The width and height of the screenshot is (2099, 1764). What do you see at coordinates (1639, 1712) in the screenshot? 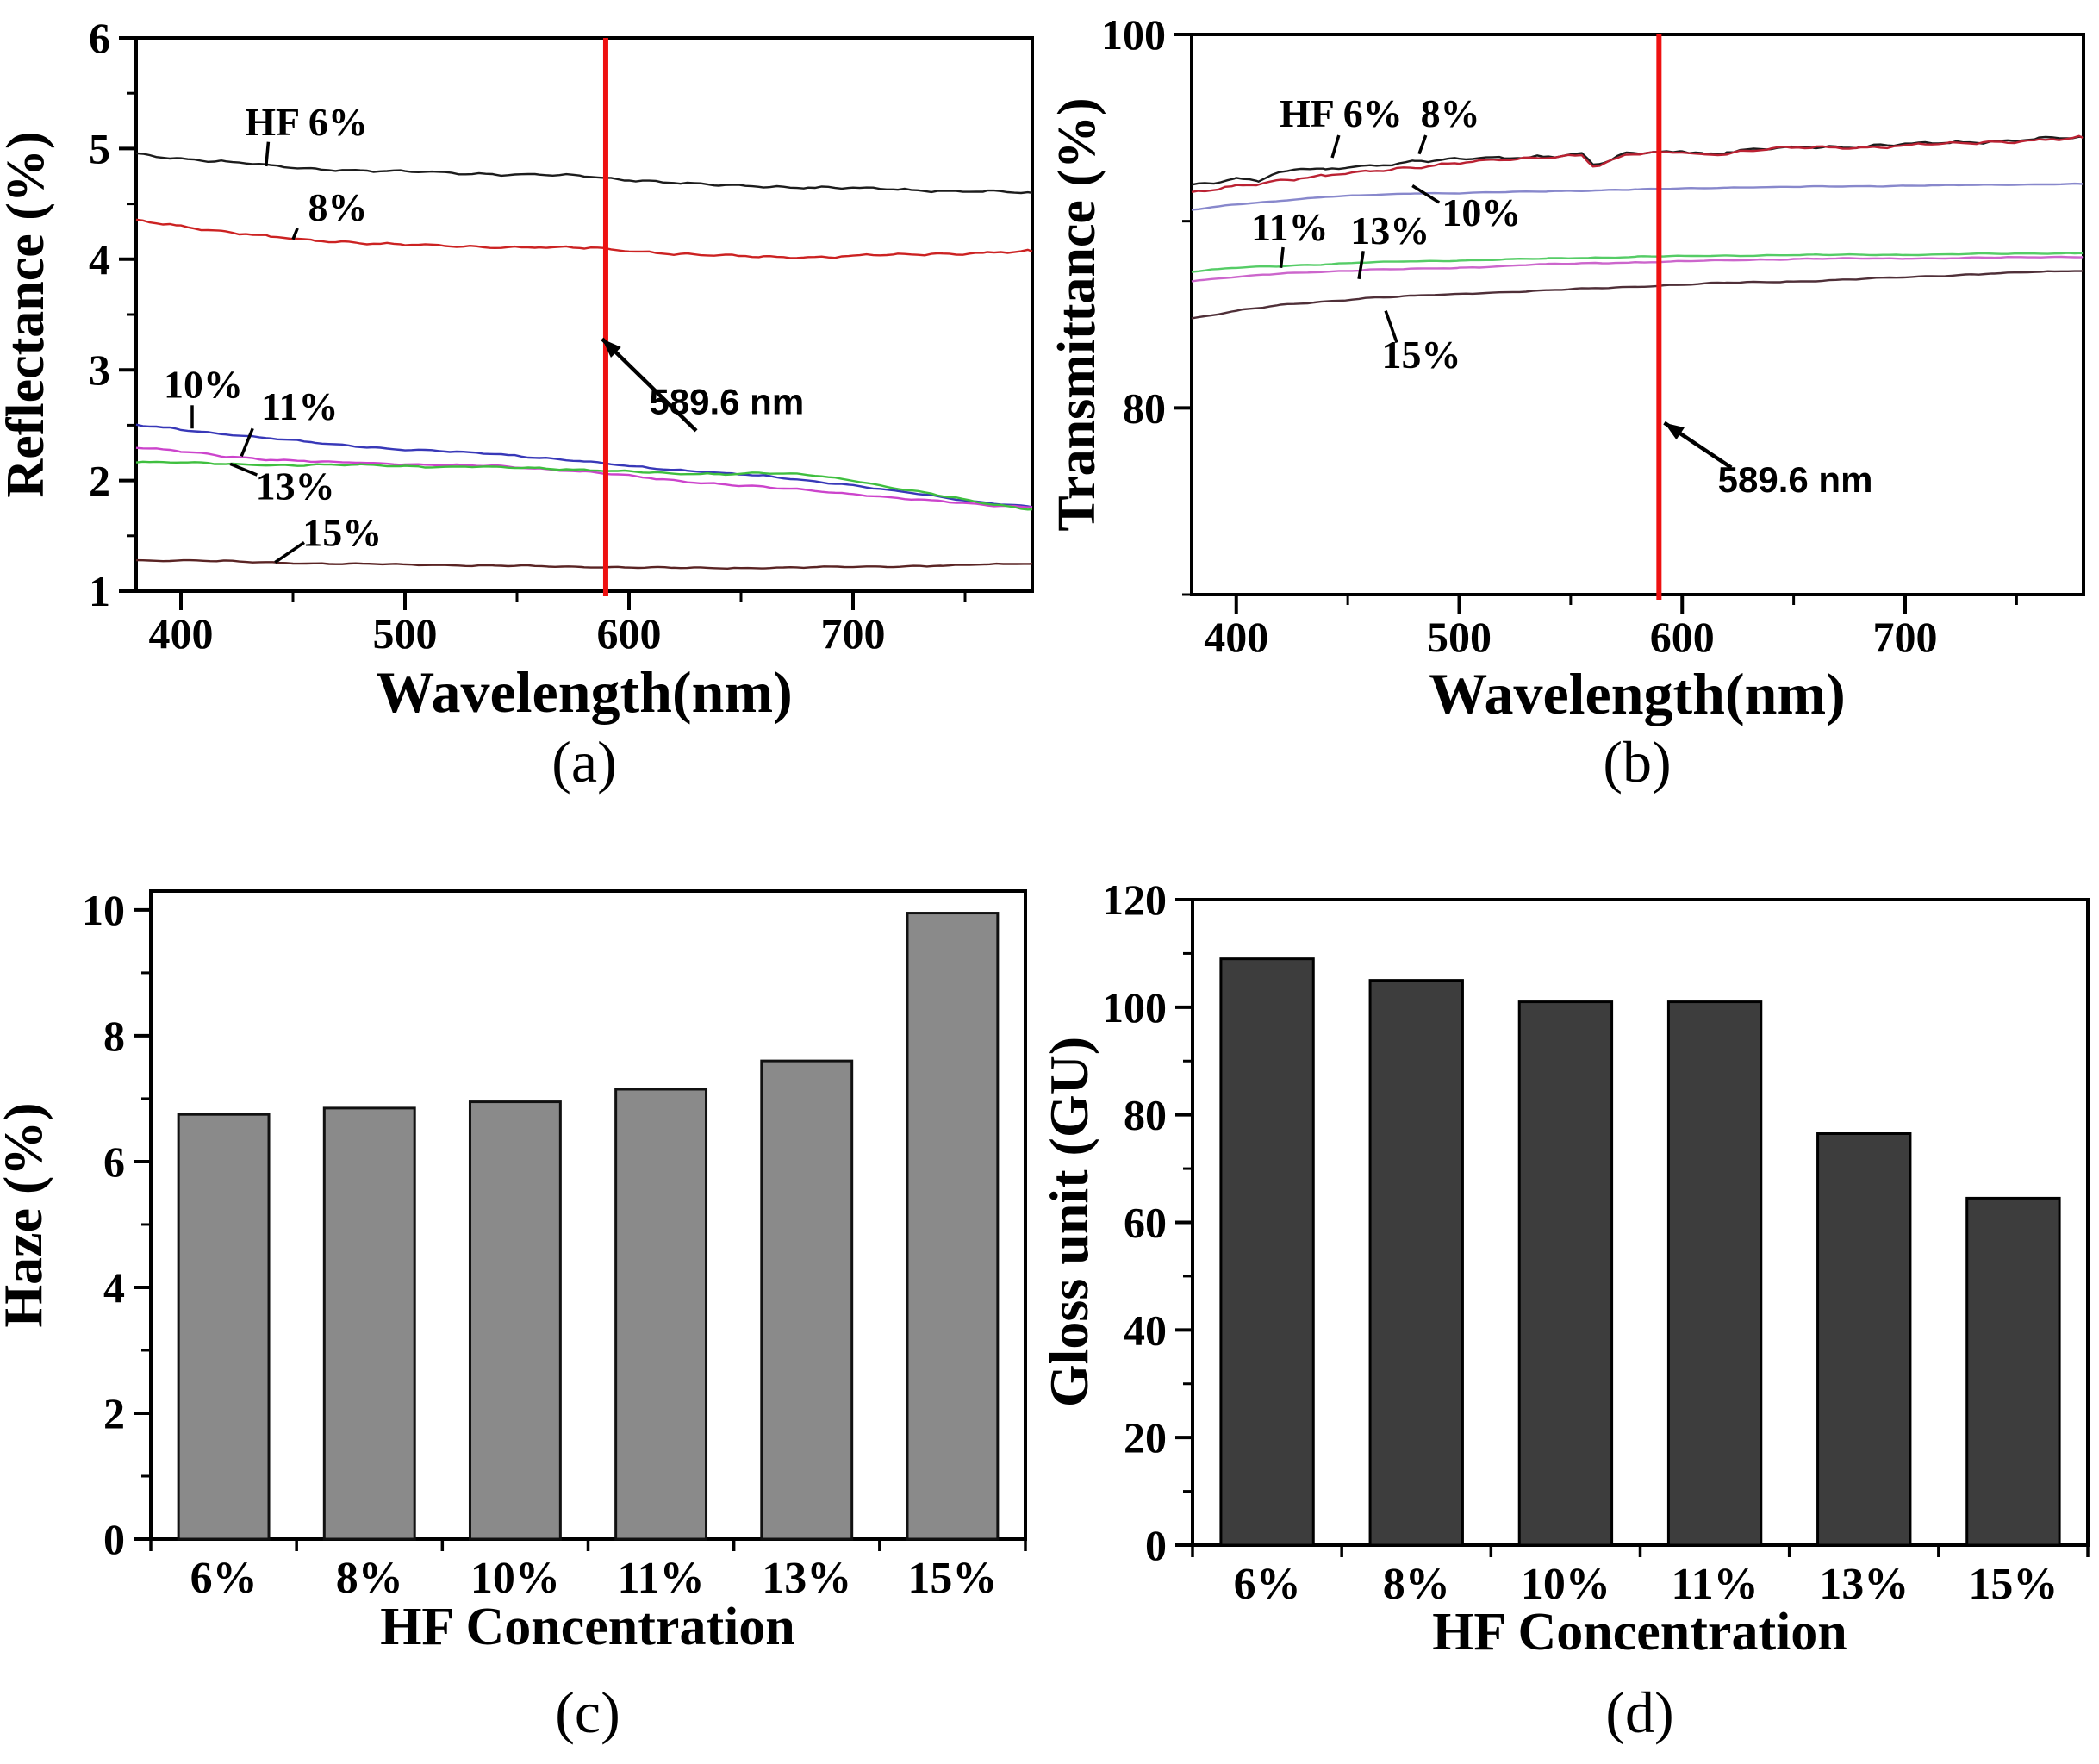
I see `caption-d: (d)` at bounding box center [1639, 1712].